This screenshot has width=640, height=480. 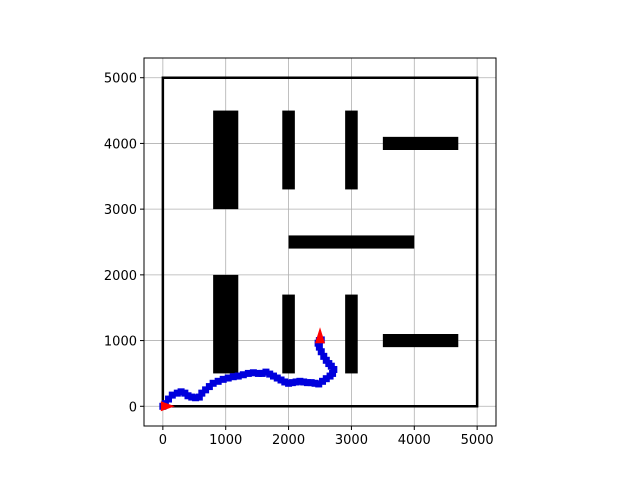 I want to click on x-tick-label-2: 2000, so click(x=288, y=440).